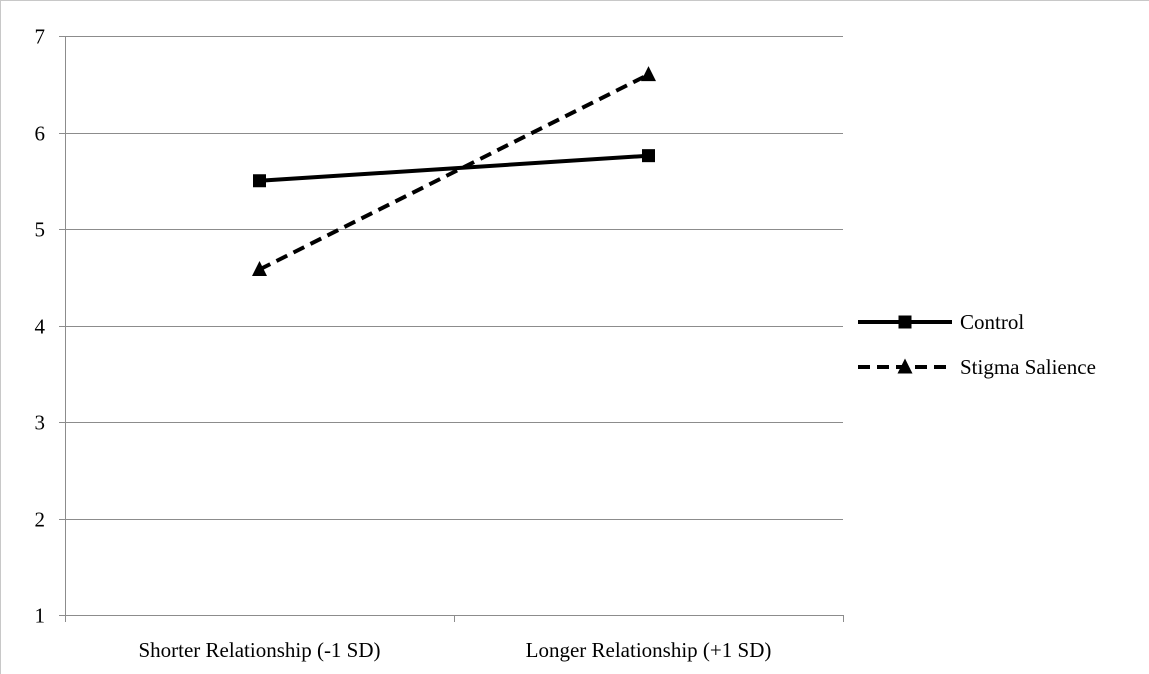 Image resolution: width=1149 pixels, height=674 pixels. What do you see at coordinates (977, 344) in the screenshot?
I see `legend: Control Stigma Salience` at bounding box center [977, 344].